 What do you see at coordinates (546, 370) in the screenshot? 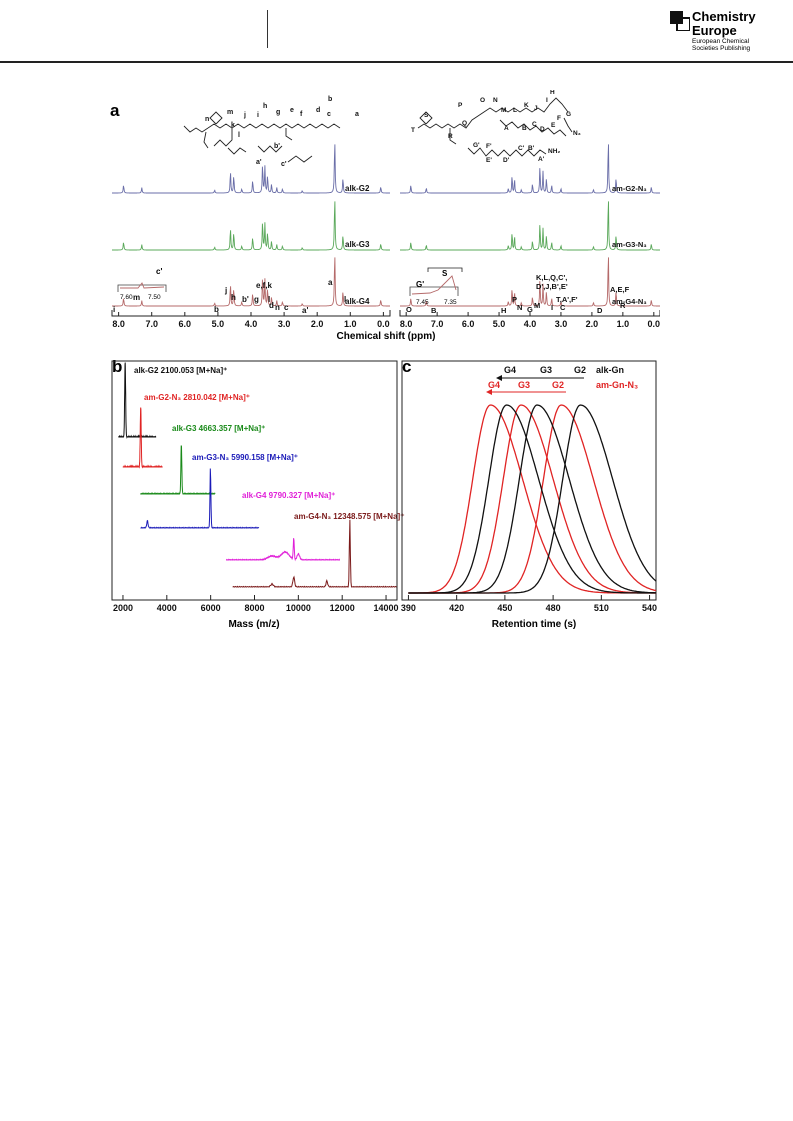
I see `gpc-black-g3: G3` at bounding box center [546, 370].